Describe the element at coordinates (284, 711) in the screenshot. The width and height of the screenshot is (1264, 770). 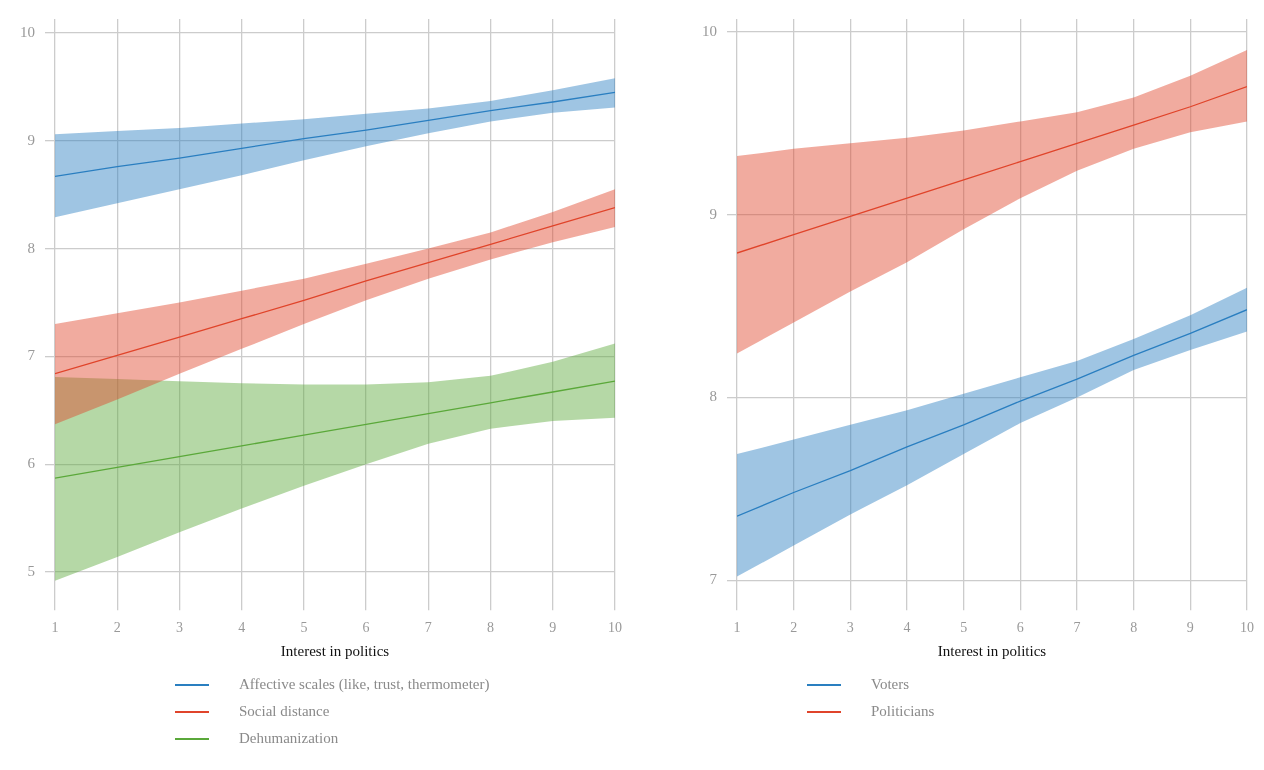
I see `legend-label: Social distance` at that location.